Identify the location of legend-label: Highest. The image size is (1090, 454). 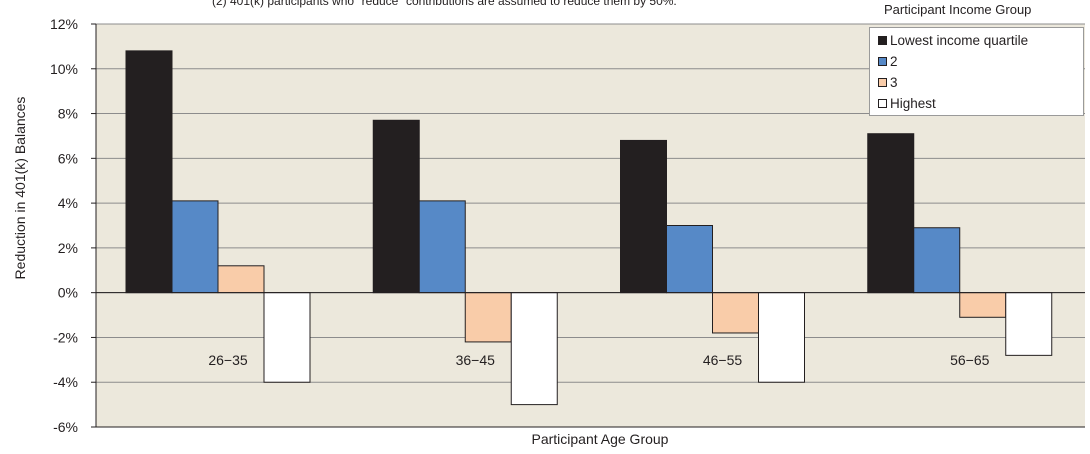
(913, 103).